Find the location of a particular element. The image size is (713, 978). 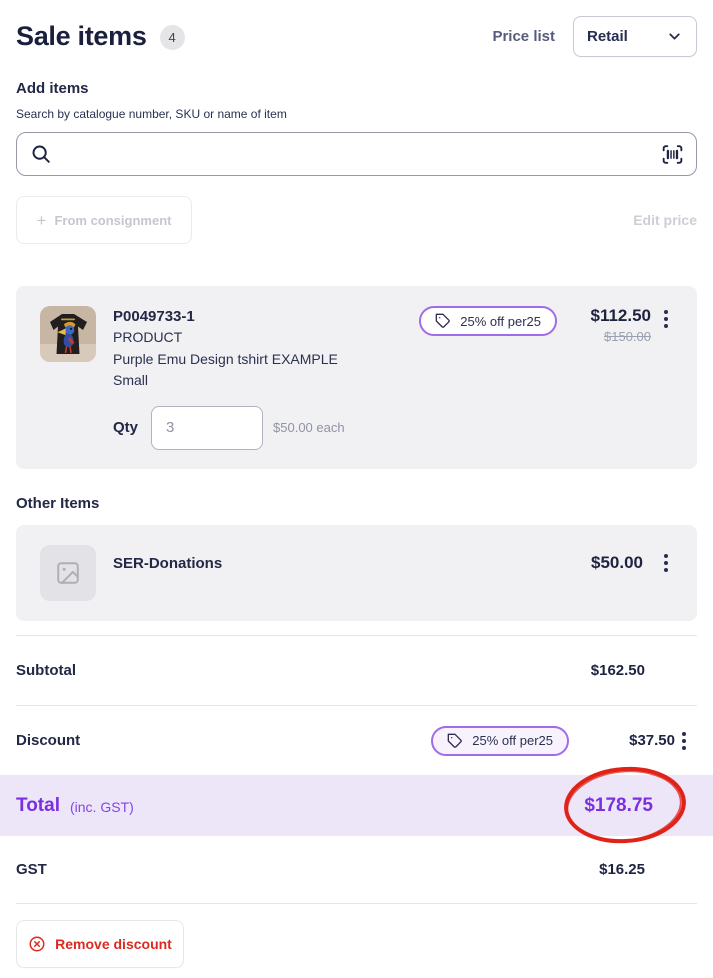

search-icon is located at coordinates (41, 154).